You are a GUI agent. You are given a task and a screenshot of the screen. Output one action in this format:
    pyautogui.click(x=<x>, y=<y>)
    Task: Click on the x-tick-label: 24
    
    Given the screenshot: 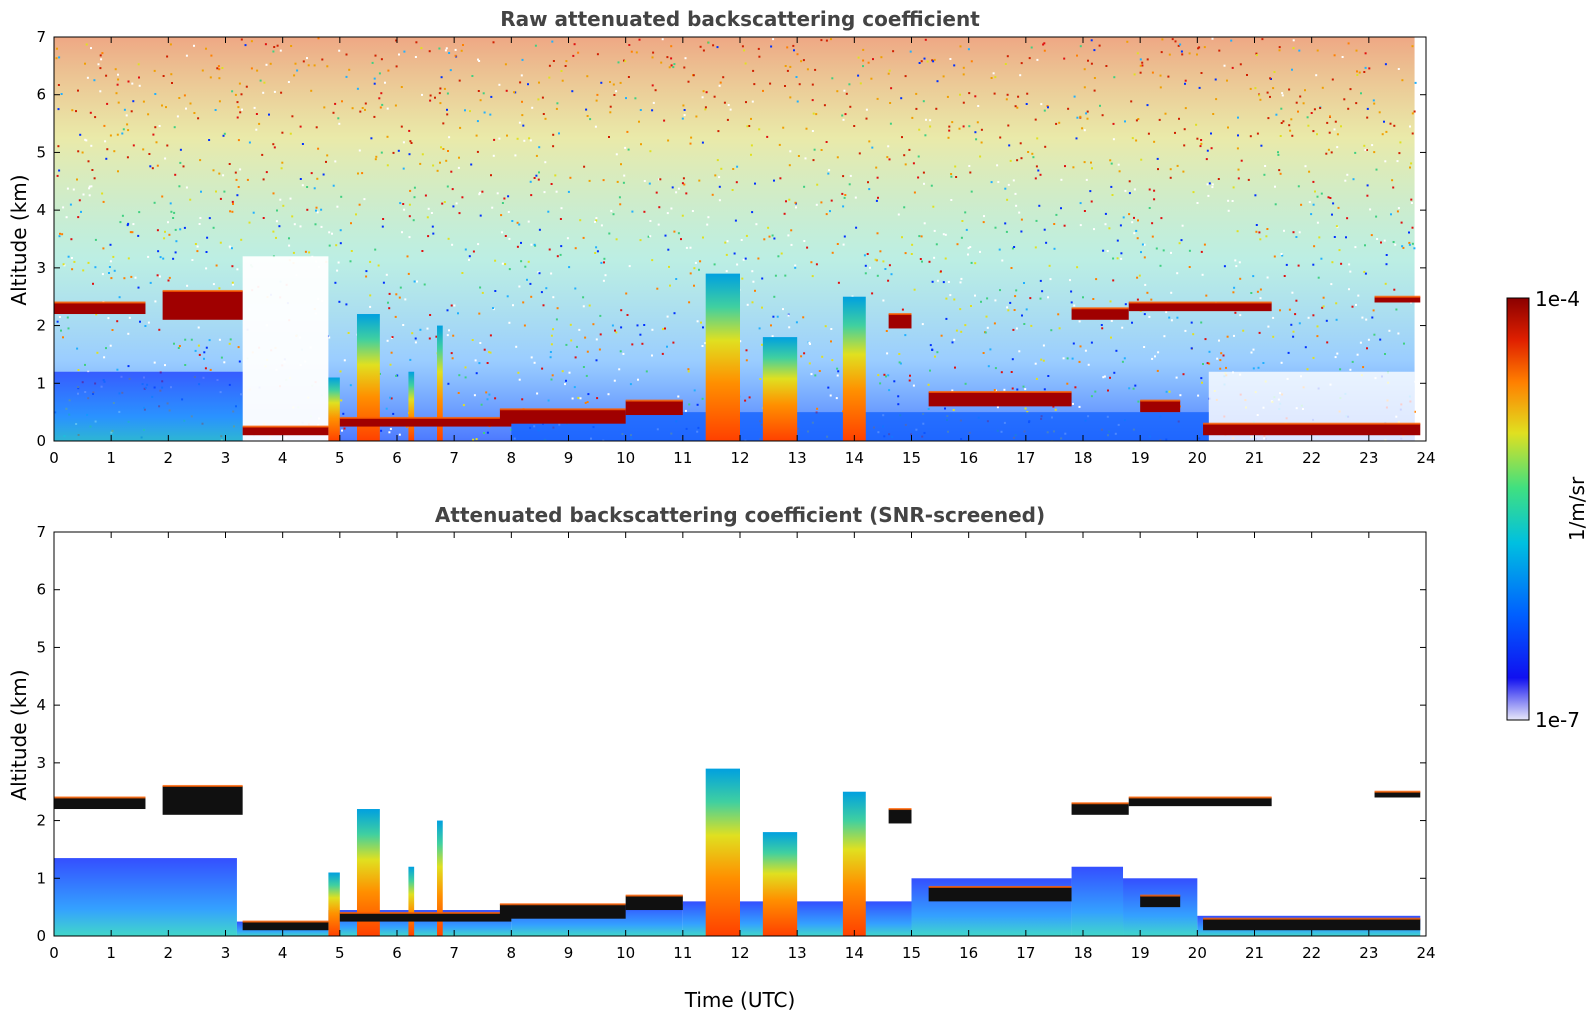 What is the action you would take?
    pyautogui.click(x=1425, y=953)
    